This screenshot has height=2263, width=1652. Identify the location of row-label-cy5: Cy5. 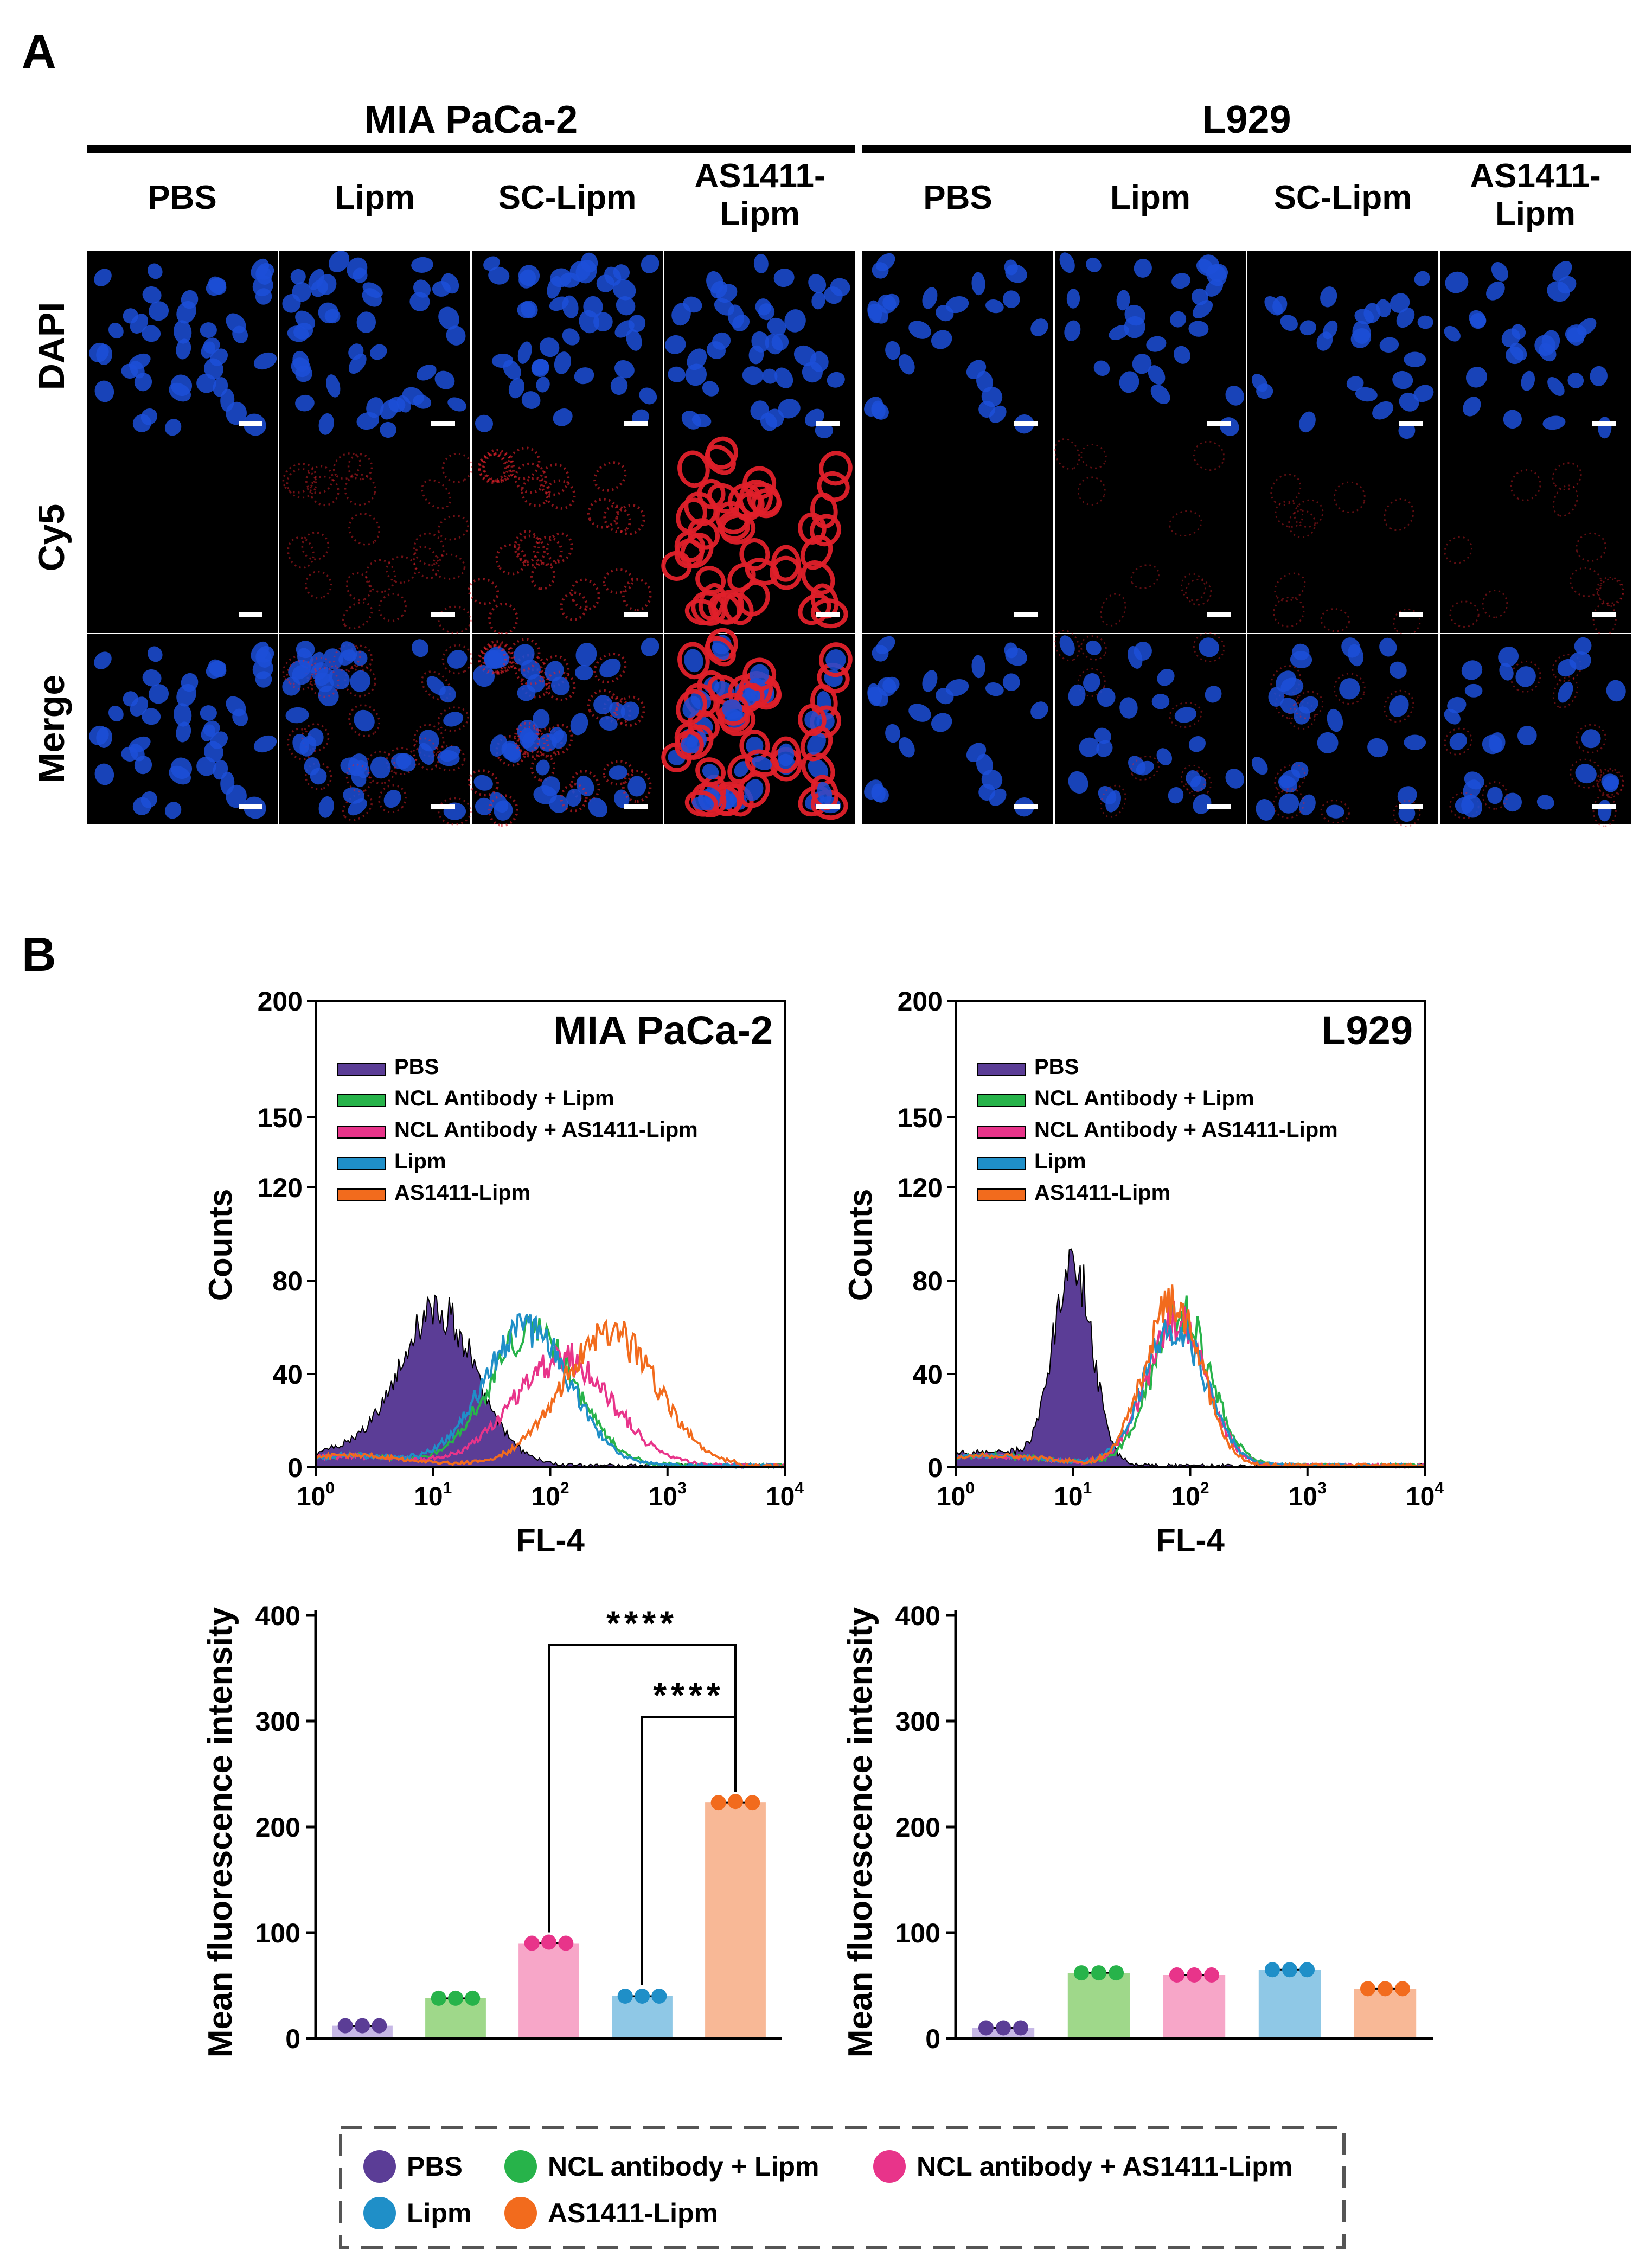
(51, 538).